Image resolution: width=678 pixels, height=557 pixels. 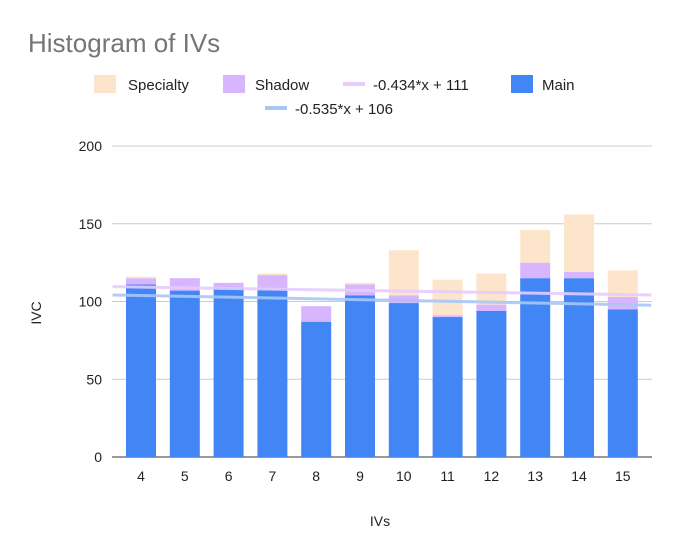 What do you see at coordinates (382, 291) in the screenshot?
I see `trendline-shadow` at bounding box center [382, 291].